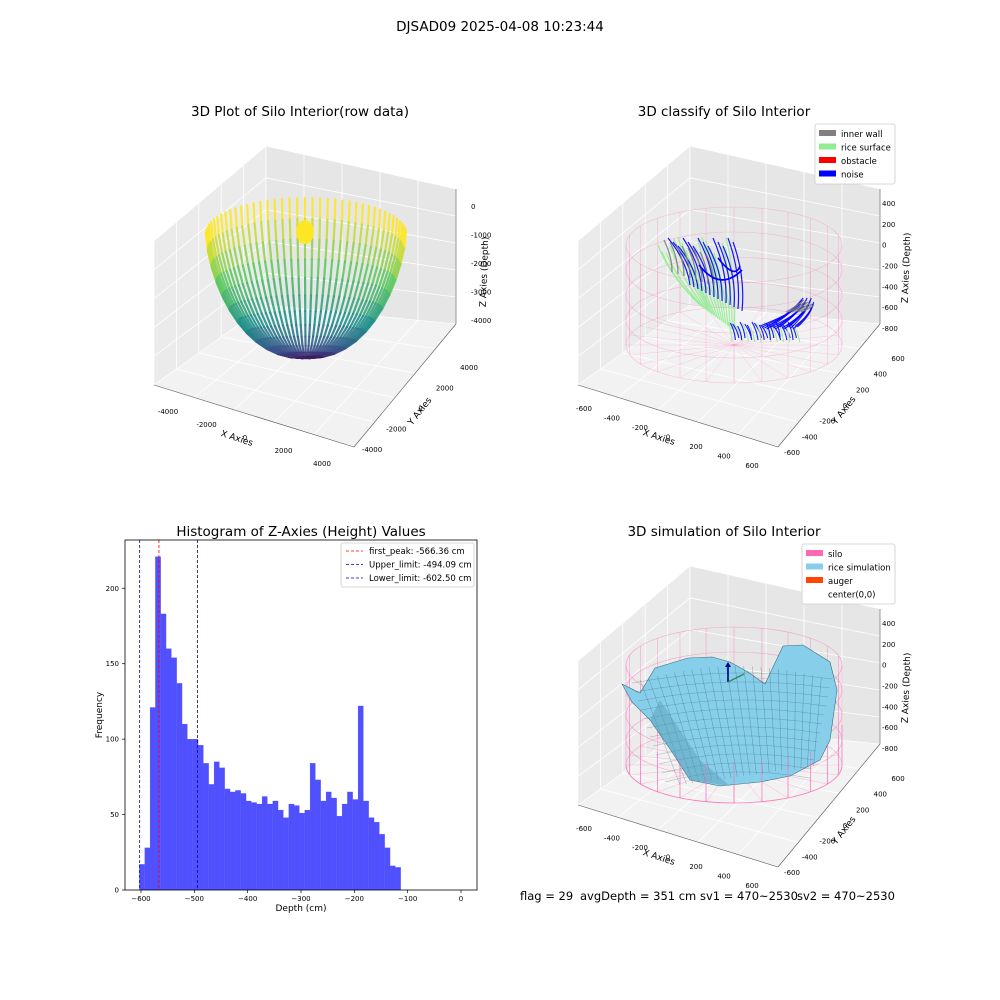 The height and width of the screenshot is (1000, 1000). I want to click on panel2-noise-arc, so click(729, 265).